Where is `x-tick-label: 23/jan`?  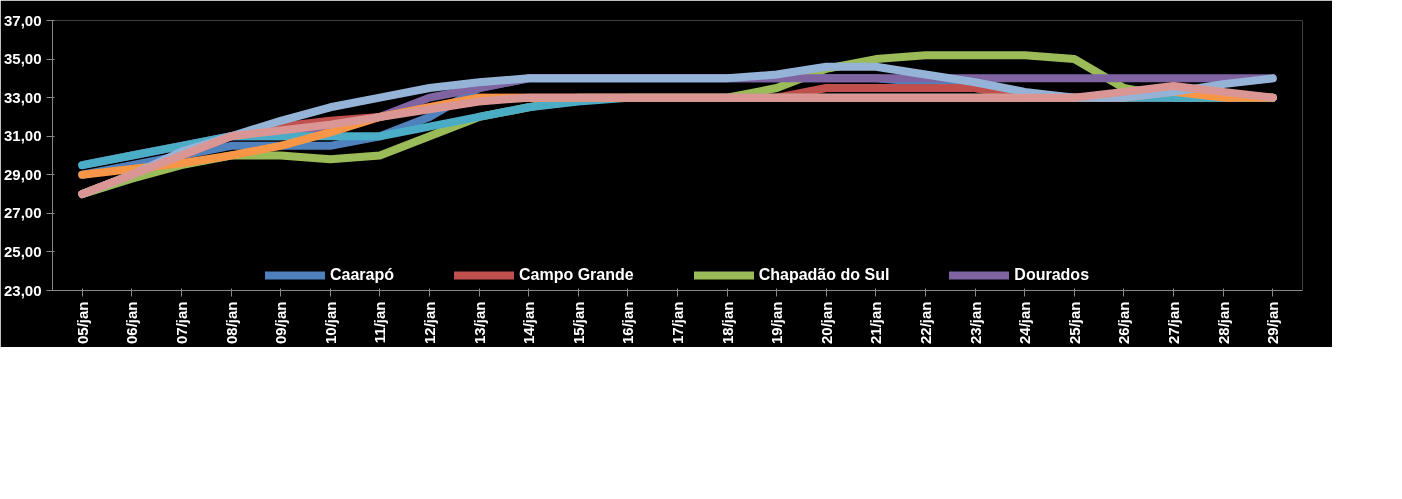
x-tick-label: 23/jan is located at coordinates (975, 323).